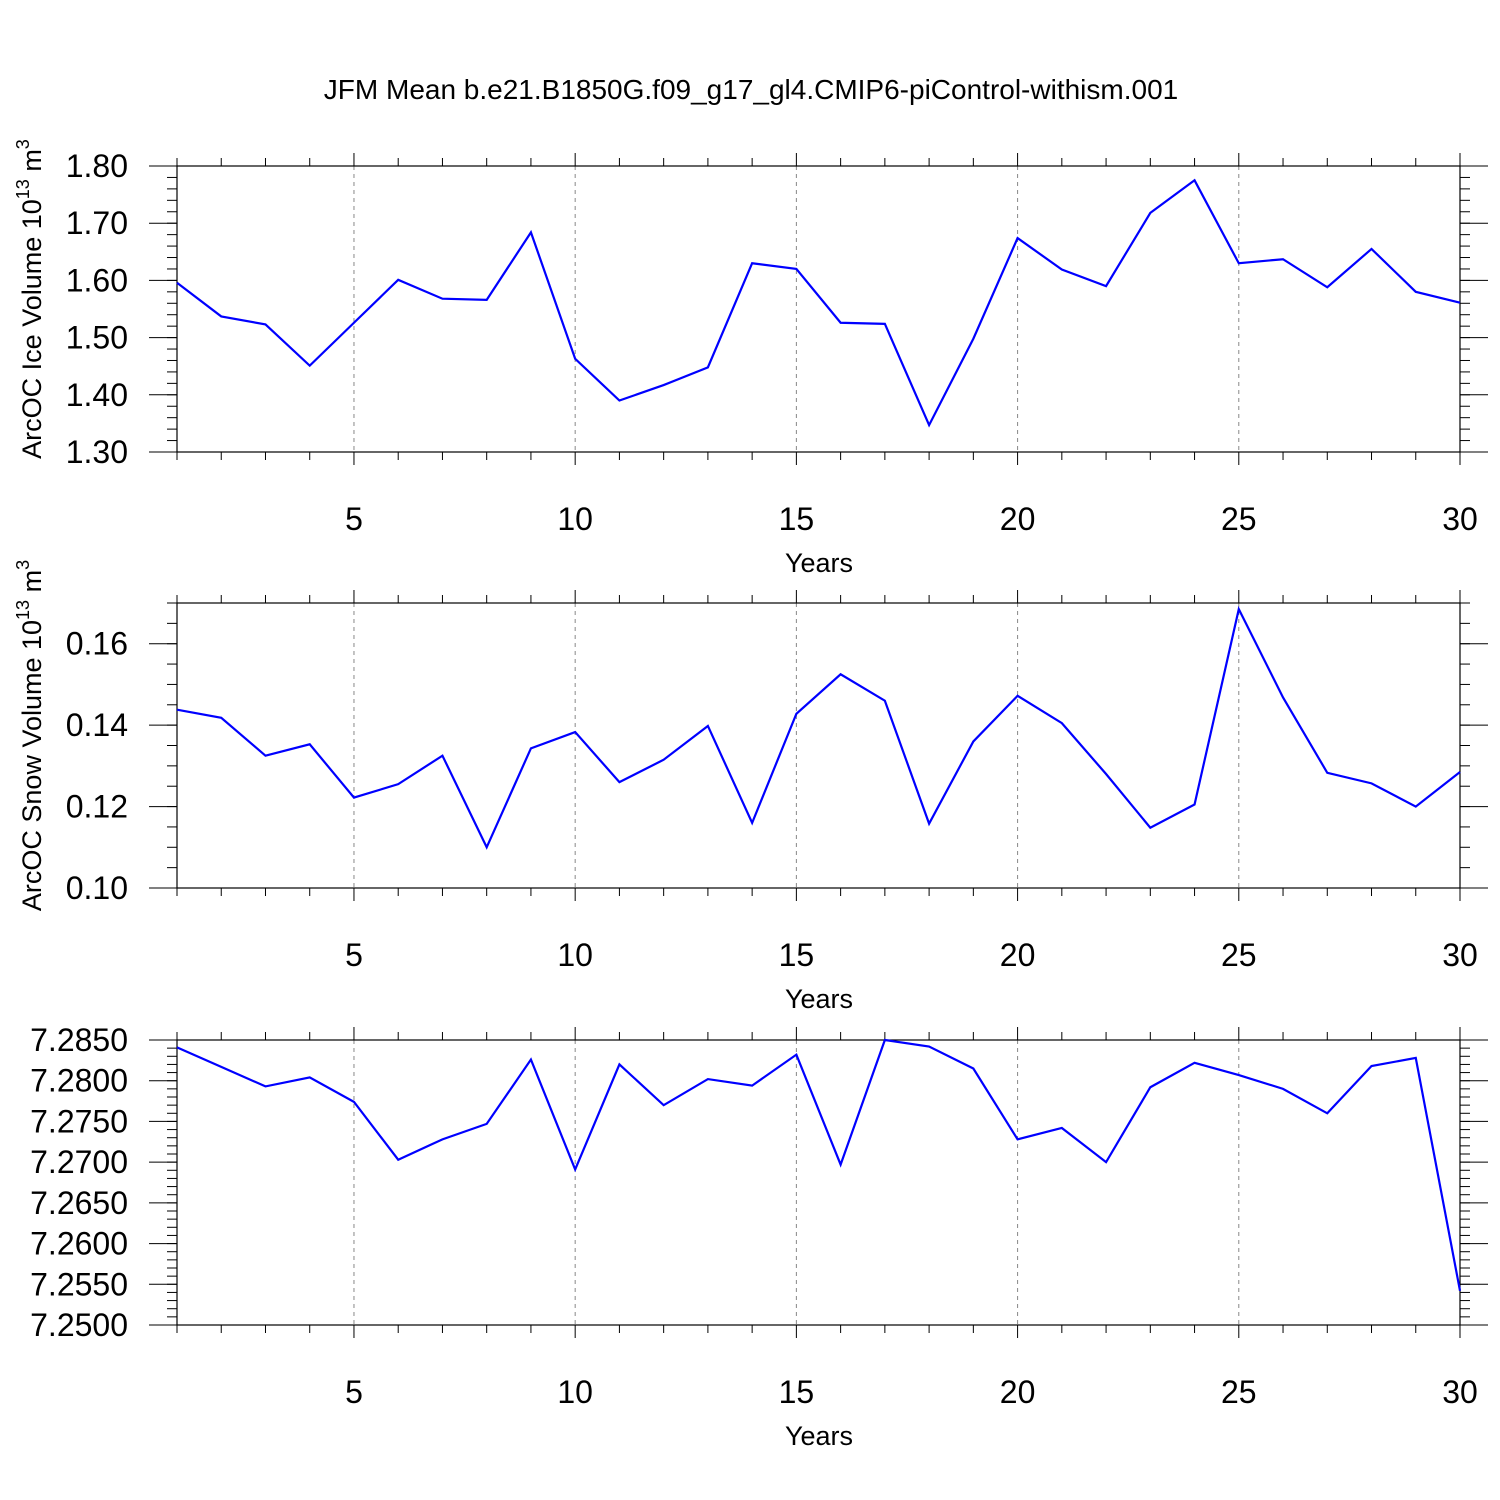  What do you see at coordinates (79, 1203) in the screenshot?
I see `y-tick-label: 7.2650` at bounding box center [79, 1203].